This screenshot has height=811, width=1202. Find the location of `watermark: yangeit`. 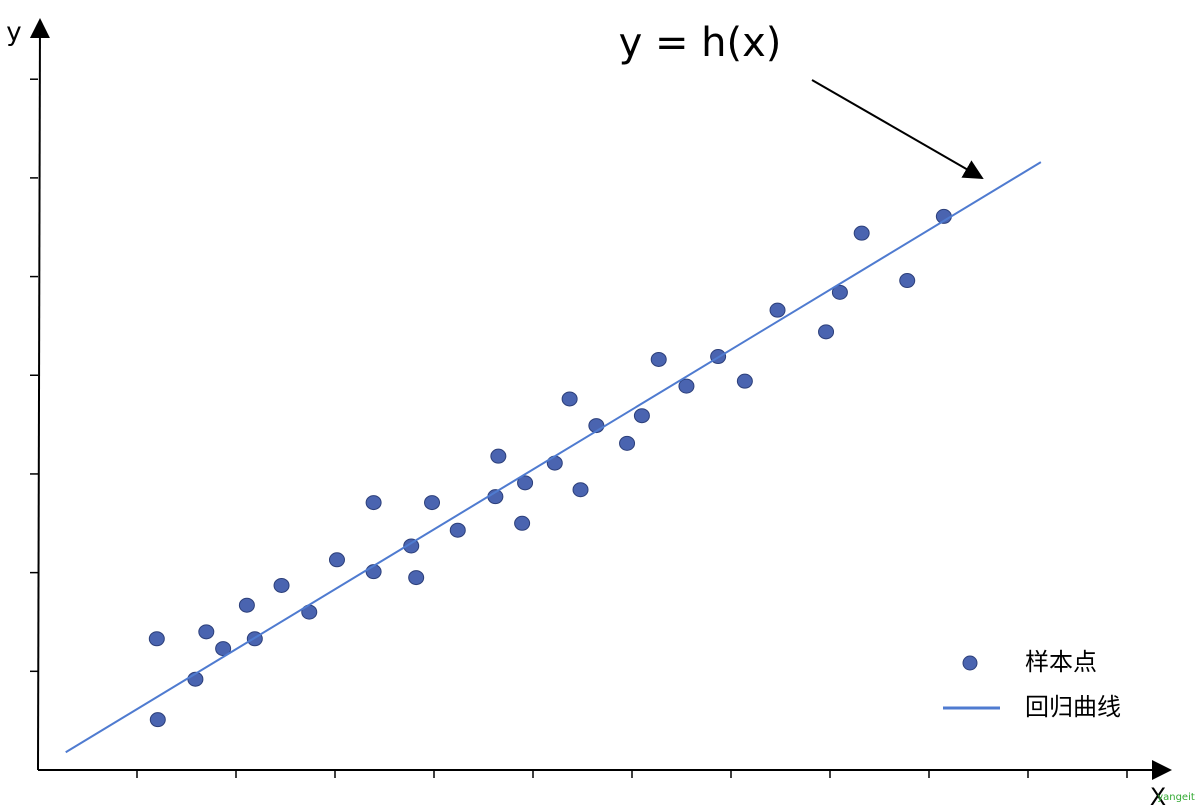

watermark: yangeit is located at coordinates (1176, 797).